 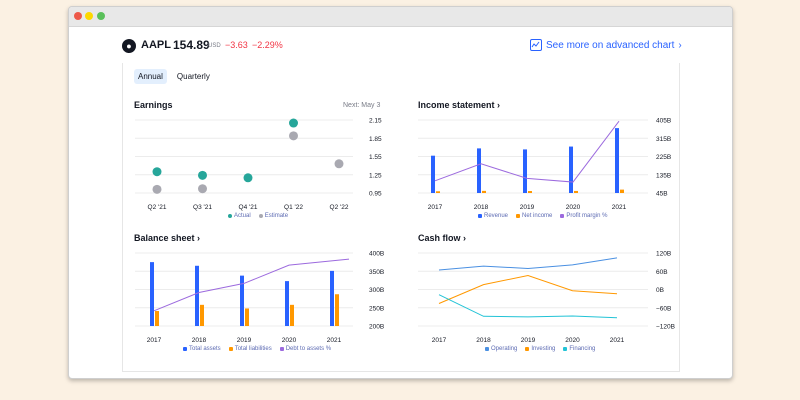 I want to click on income-statement-chart: 405B 315B 225B 135B 45B 2017 2018 2019 2020 2021, so click(x=544, y=164).